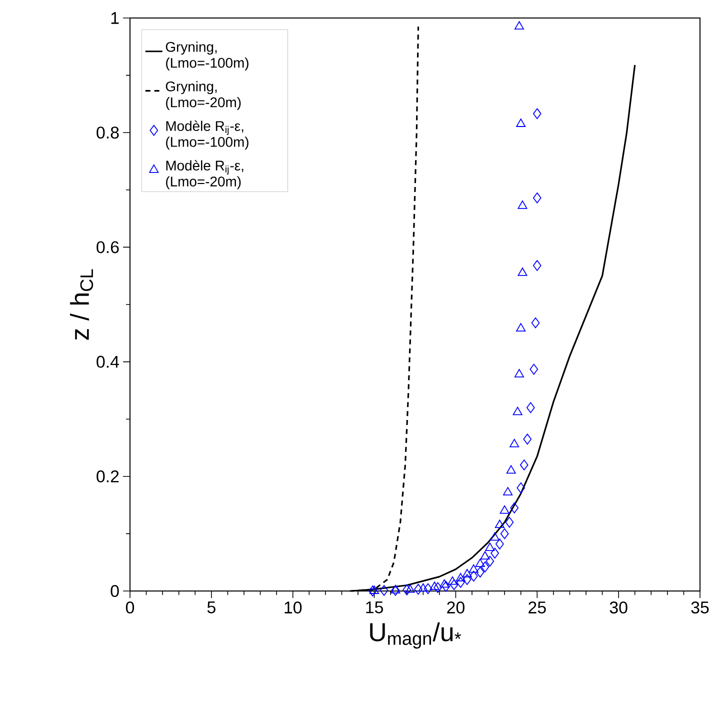 Image resolution: width=719 pixels, height=703 pixels. What do you see at coordinates (108, 362) in the screenshot?
I see `y-tick-label: 0.4` at bounding box center [108, 362].